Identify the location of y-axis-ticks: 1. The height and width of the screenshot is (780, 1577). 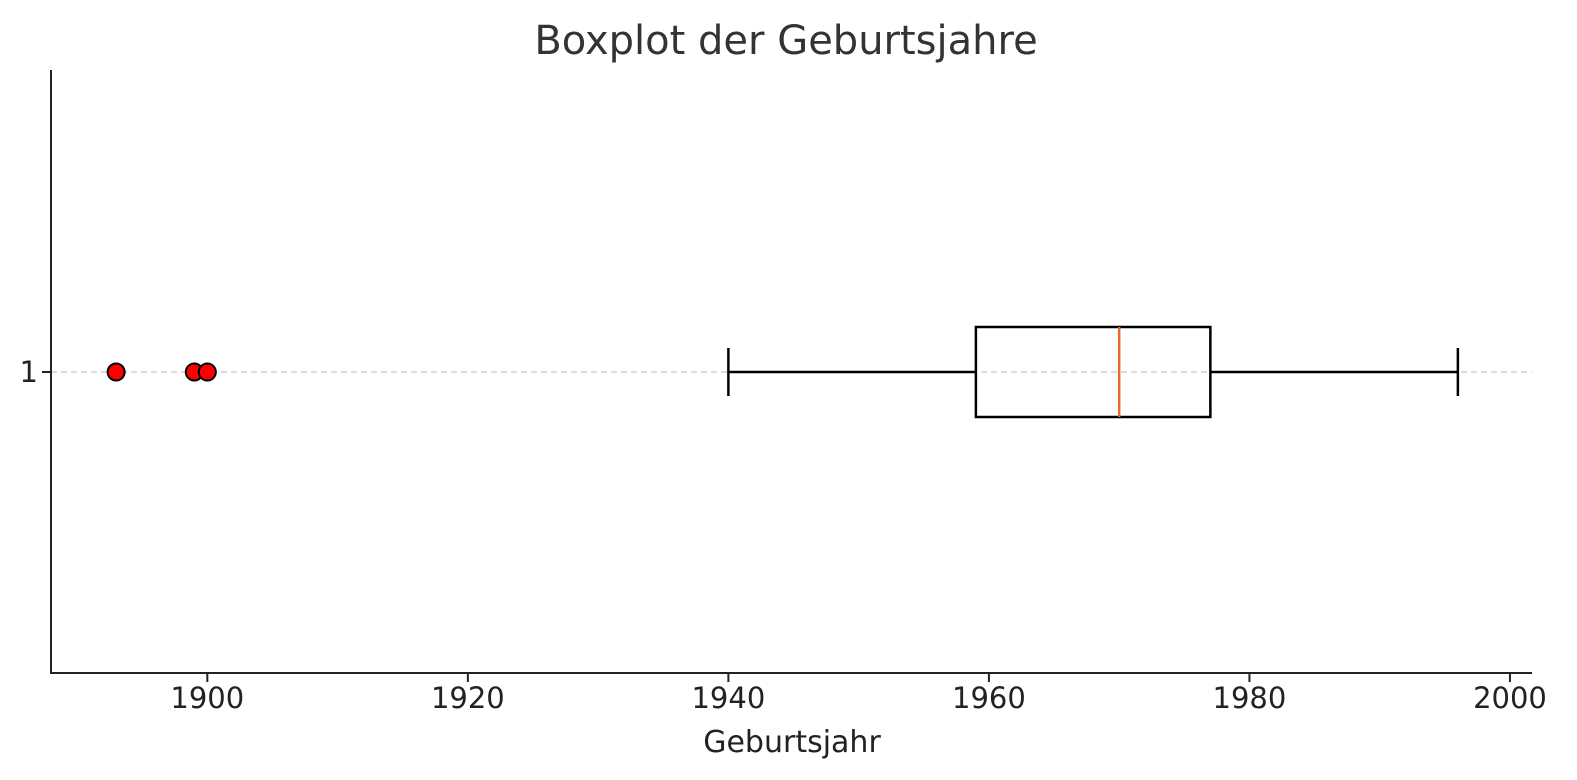
(35, 372).